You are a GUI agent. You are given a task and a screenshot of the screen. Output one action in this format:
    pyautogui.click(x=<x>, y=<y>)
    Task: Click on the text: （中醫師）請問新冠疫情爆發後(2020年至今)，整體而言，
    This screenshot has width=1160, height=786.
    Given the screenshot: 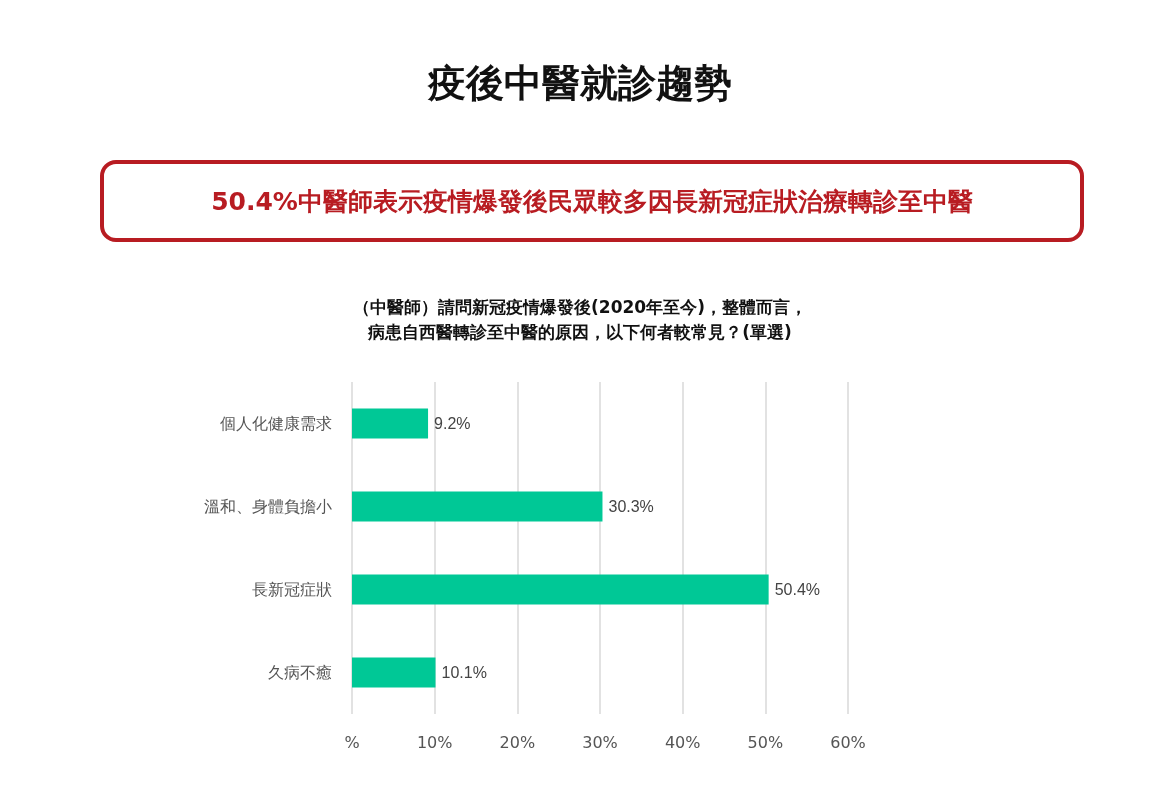 What is the action you would take?
    pyautogui.click(x=580, y=307)
    